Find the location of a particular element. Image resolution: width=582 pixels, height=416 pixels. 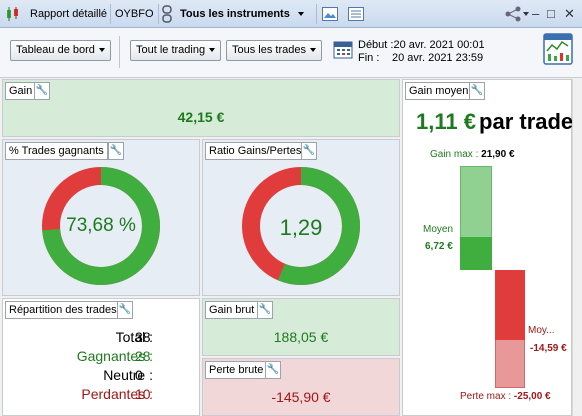

panel-title: % Trades gagnants is located at coordinates (56, 151).